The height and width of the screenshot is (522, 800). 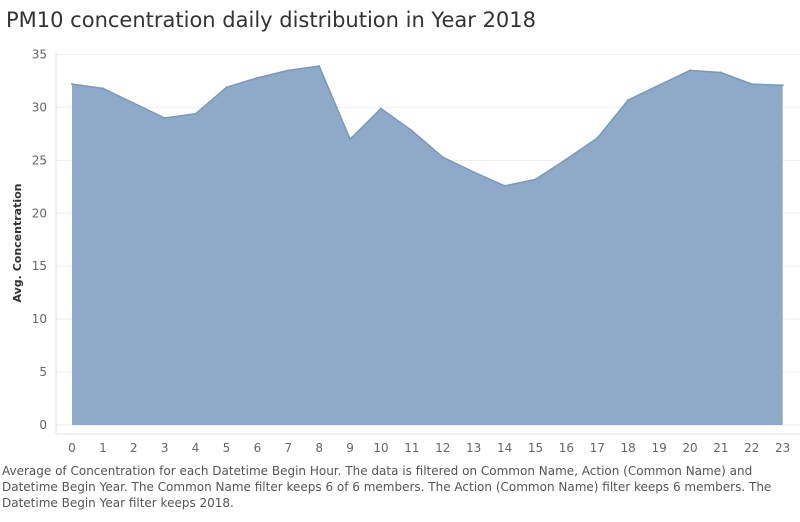 I want to click on x-tick-label: 4, so click(x=196, y=448).